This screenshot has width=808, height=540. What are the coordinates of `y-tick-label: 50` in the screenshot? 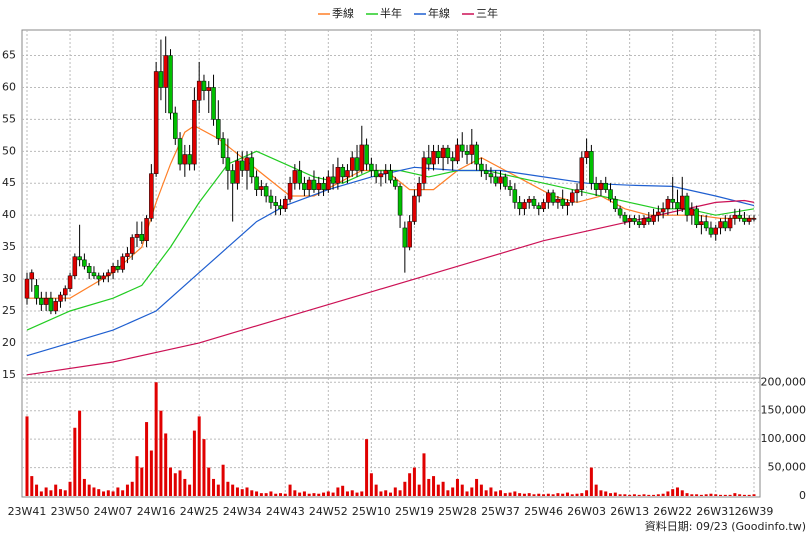 It's located at (9, 150).